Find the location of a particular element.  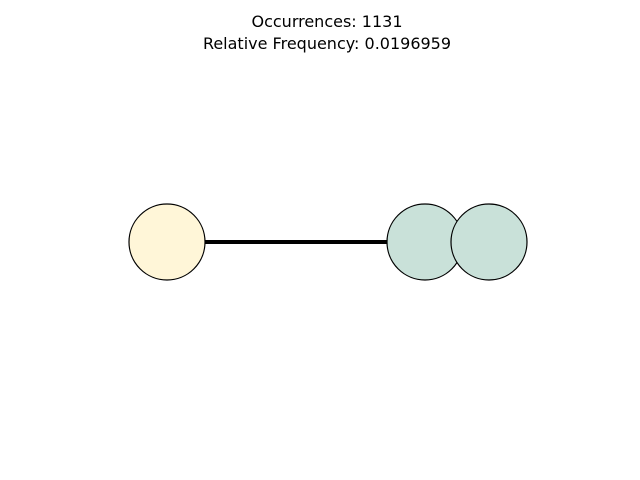

node-c is located at coordinates (489, 242).